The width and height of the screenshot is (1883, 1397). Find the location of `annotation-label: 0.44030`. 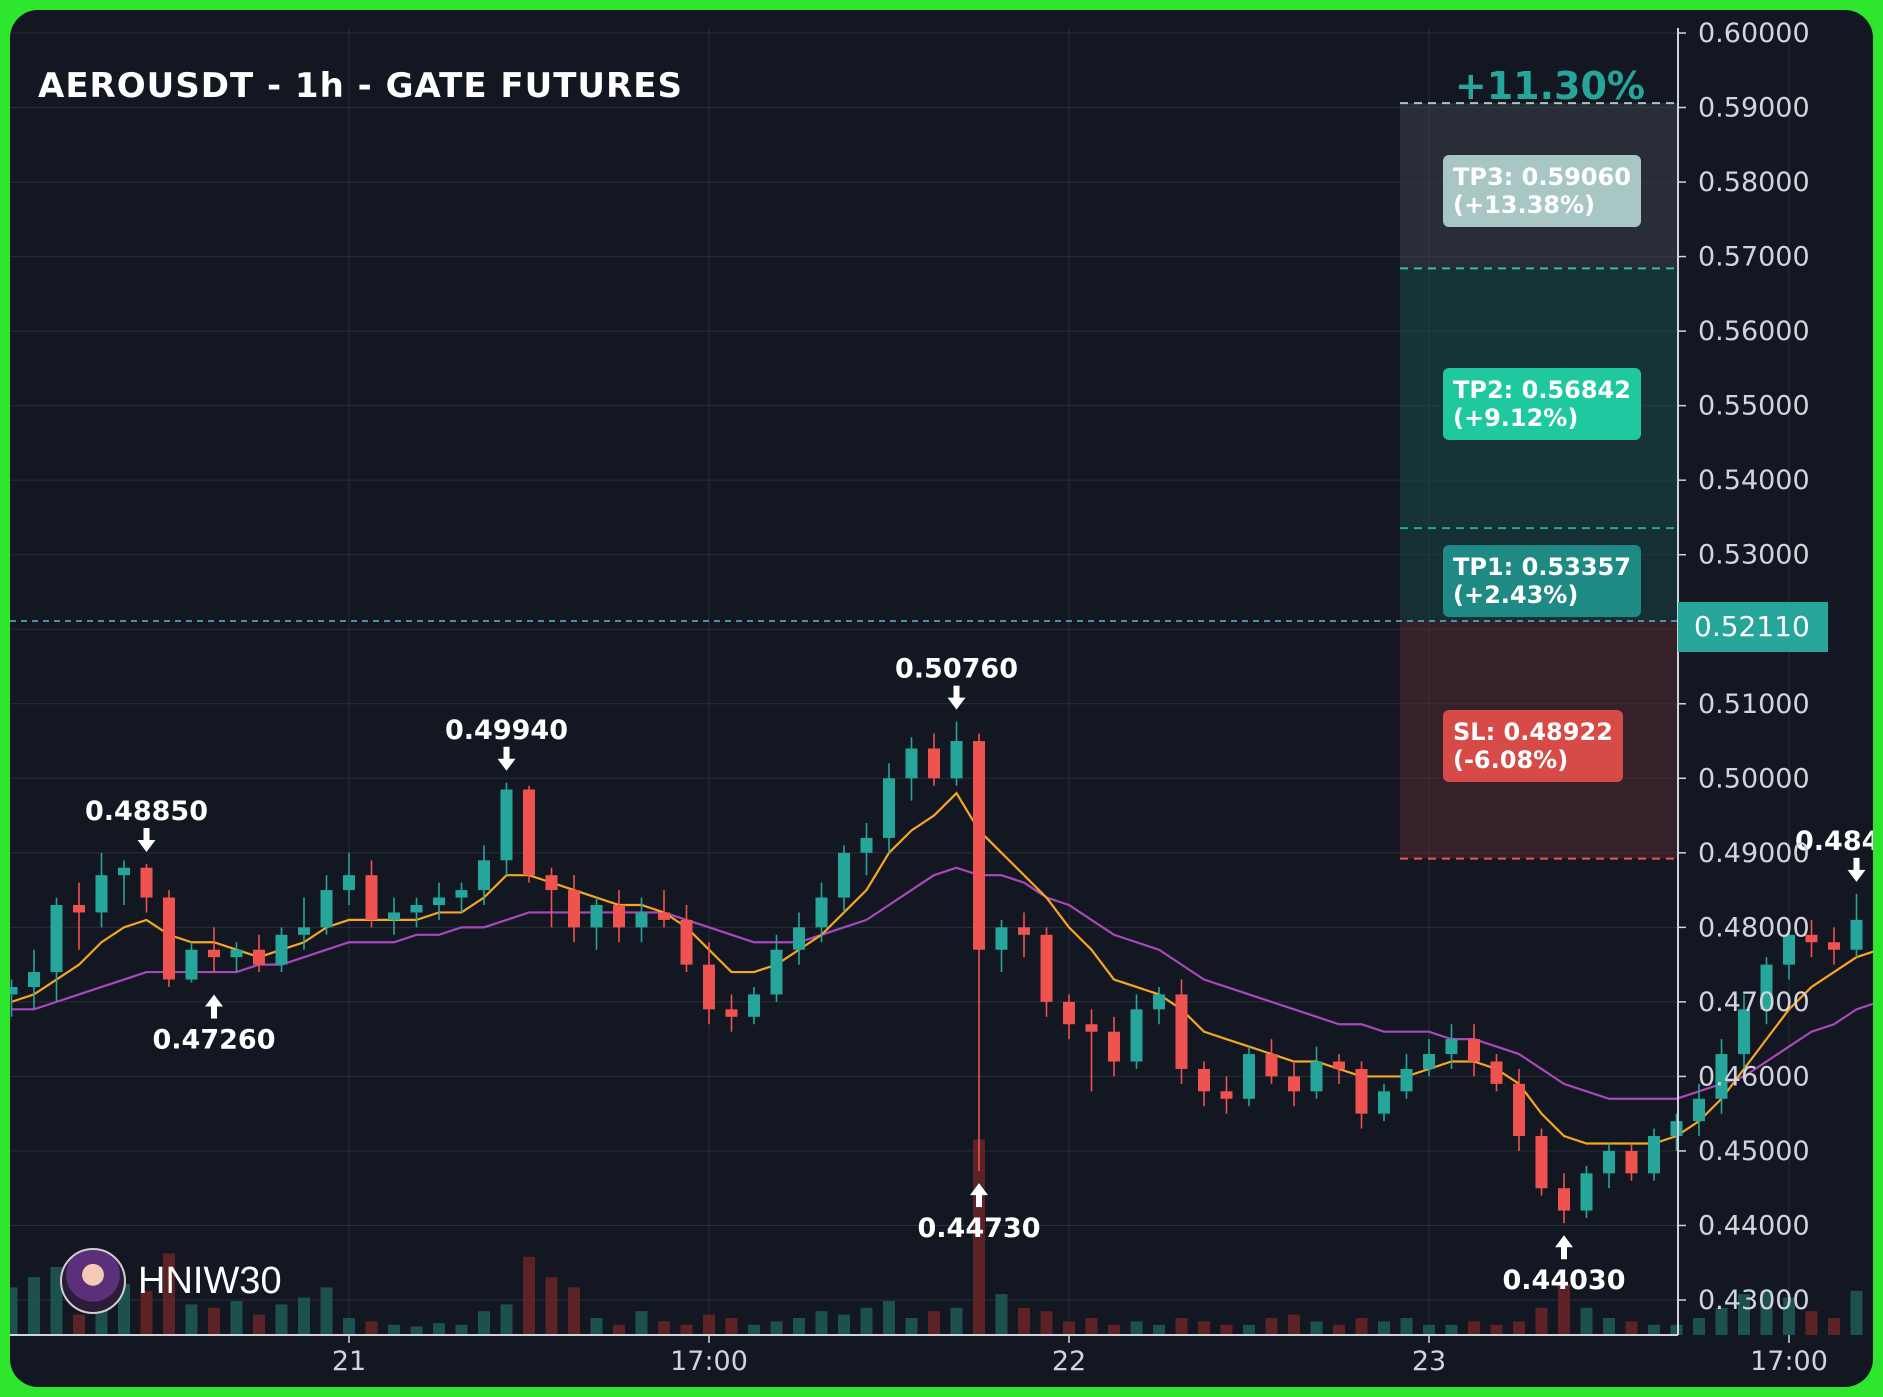

annotation-label: 0.44030 is located at coordinates (1564, 1280).